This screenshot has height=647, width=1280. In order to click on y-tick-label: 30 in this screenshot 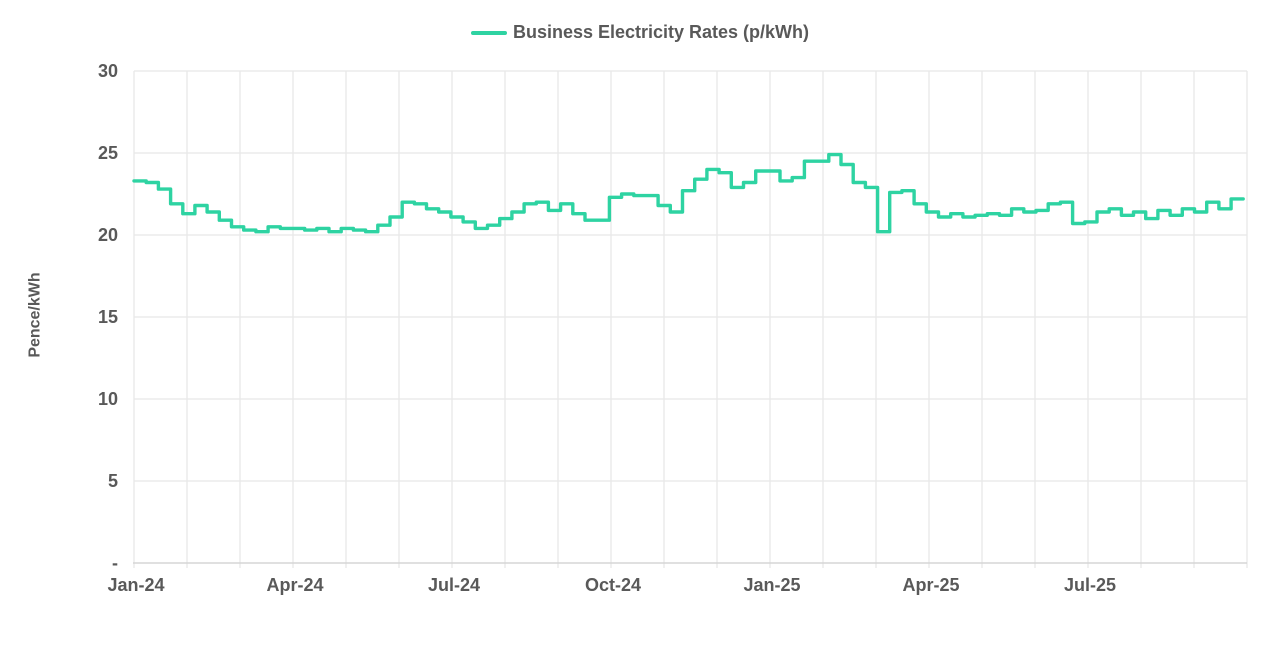, I will do `click(108, 71)`.